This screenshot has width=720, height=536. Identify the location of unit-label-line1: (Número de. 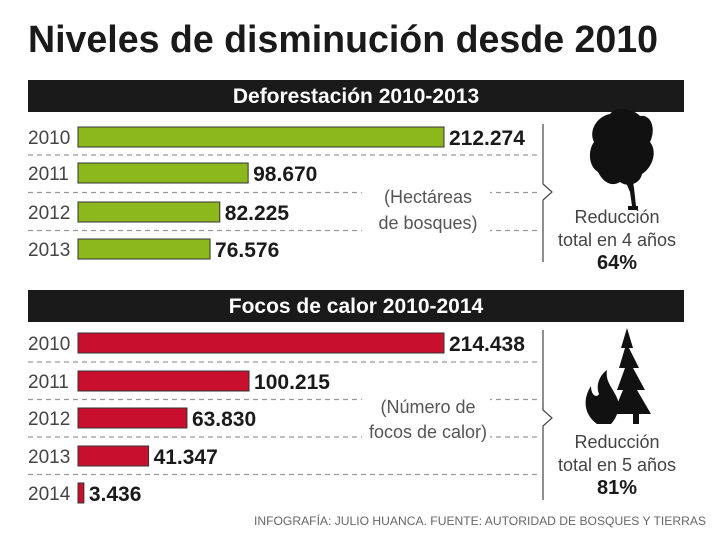
(427, 407).